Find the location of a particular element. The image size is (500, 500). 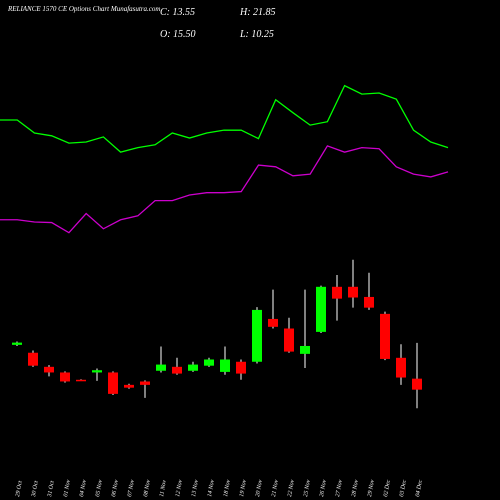

x-tick-label: 20 Nov is located at coordinates (259, 488).